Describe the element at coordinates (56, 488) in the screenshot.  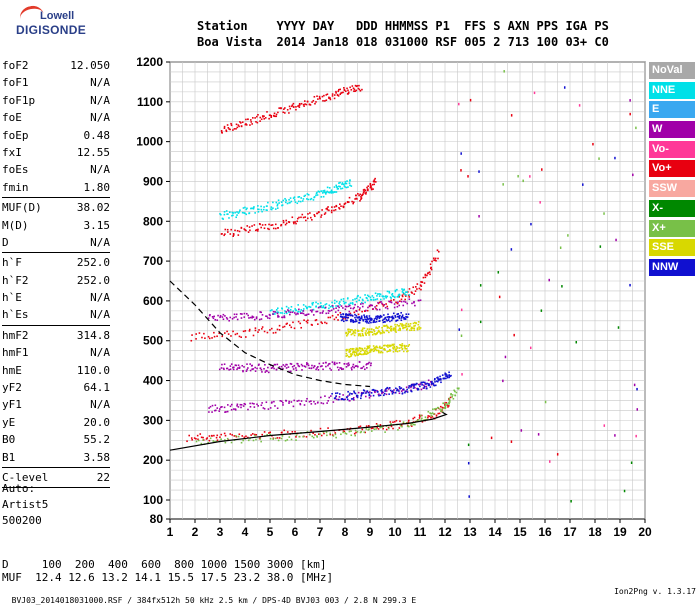
I see `param-separator` at that location.